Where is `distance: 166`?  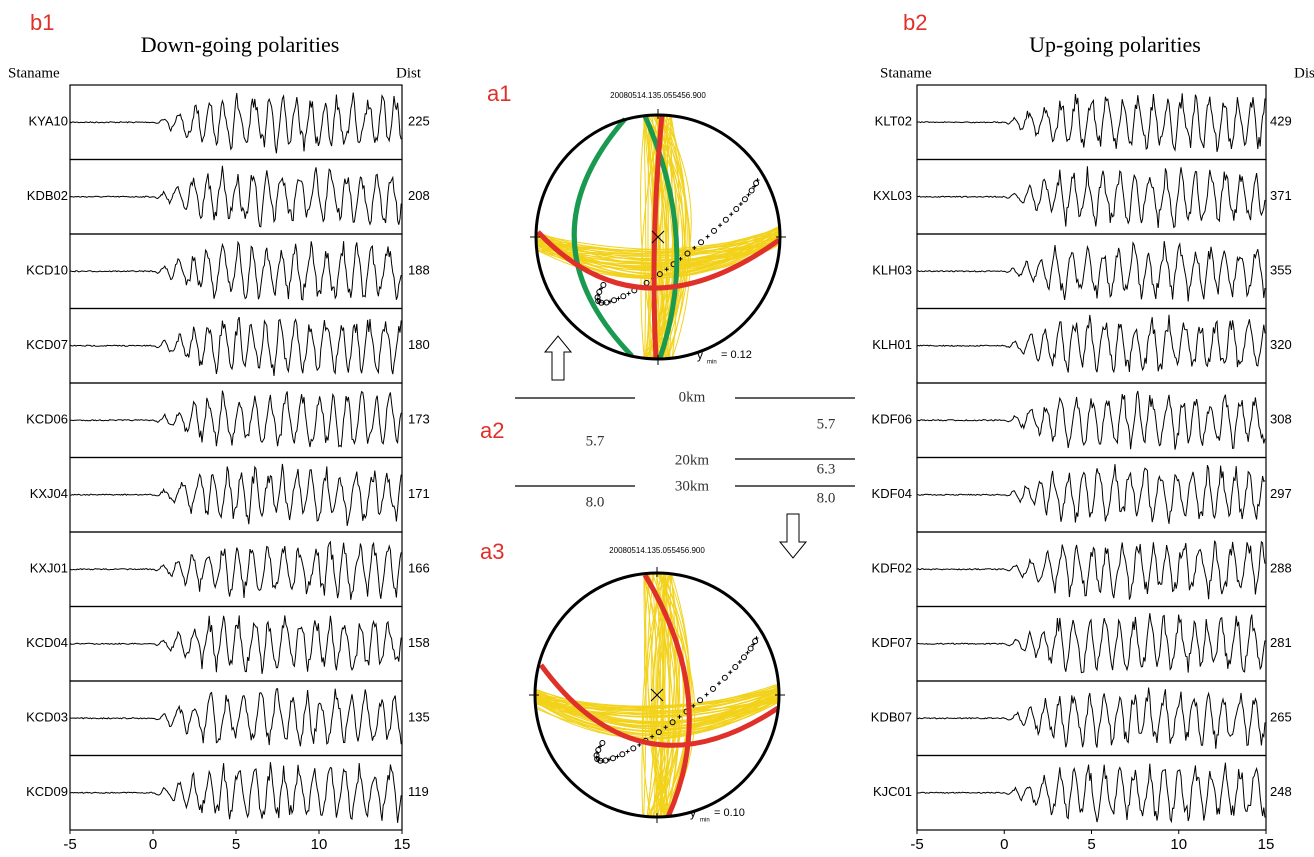
distance: 166 is located at coordinates (419, 568).